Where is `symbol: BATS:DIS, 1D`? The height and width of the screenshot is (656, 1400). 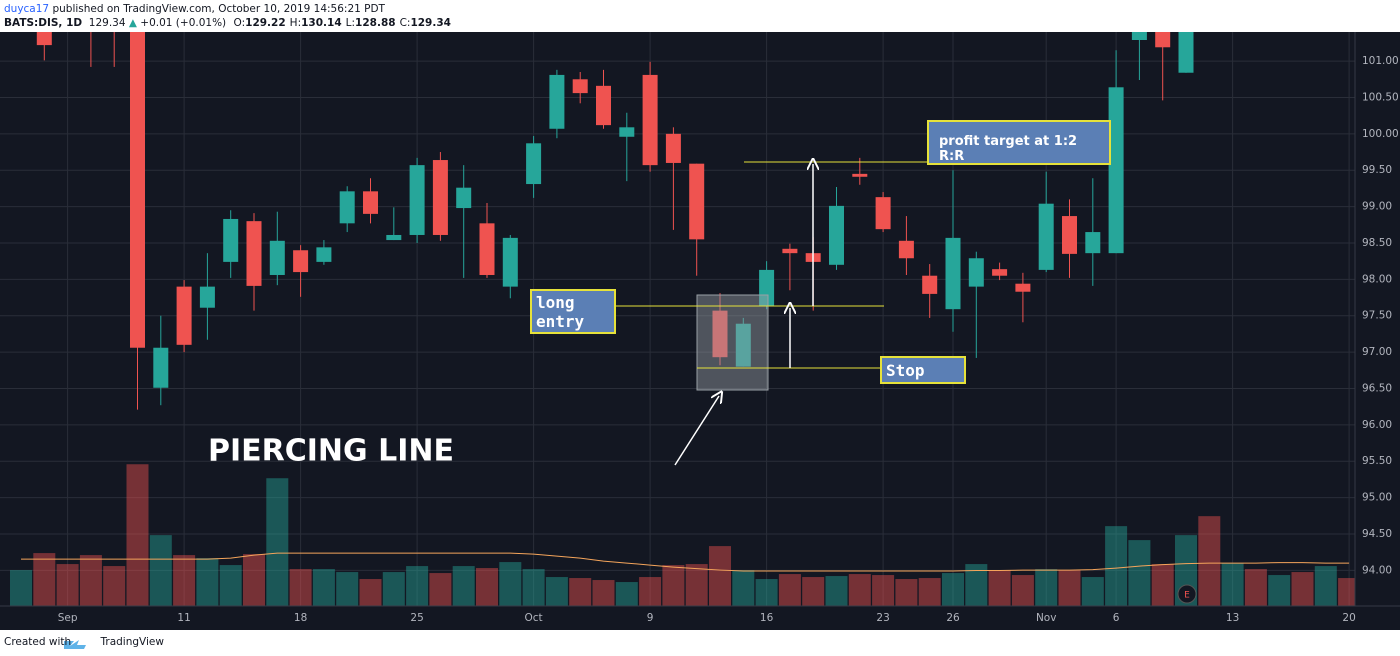
symbol: BATS:DIS, 1D is located at coordinates (43, 23).